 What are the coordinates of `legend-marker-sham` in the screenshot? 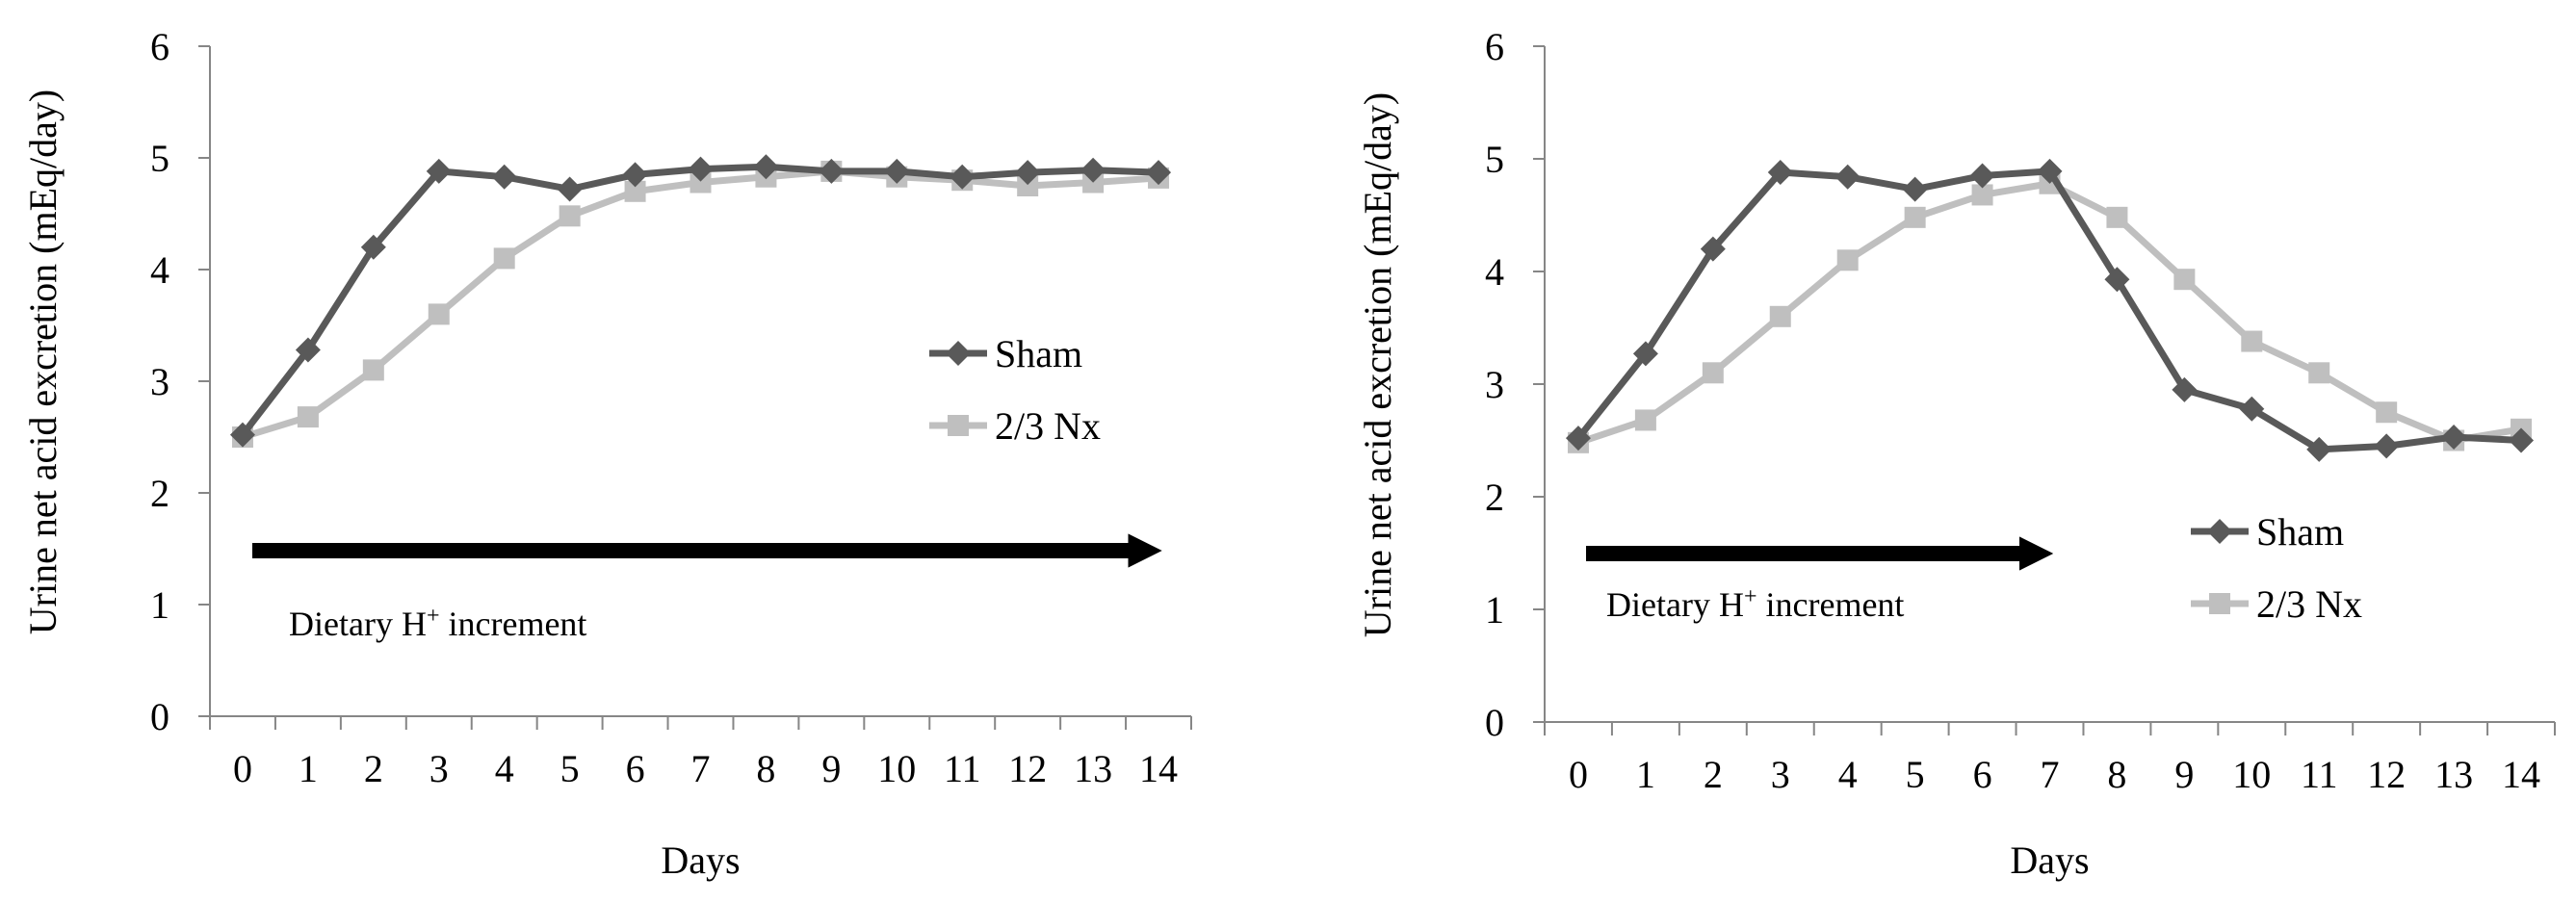 It's located at (958, 353).